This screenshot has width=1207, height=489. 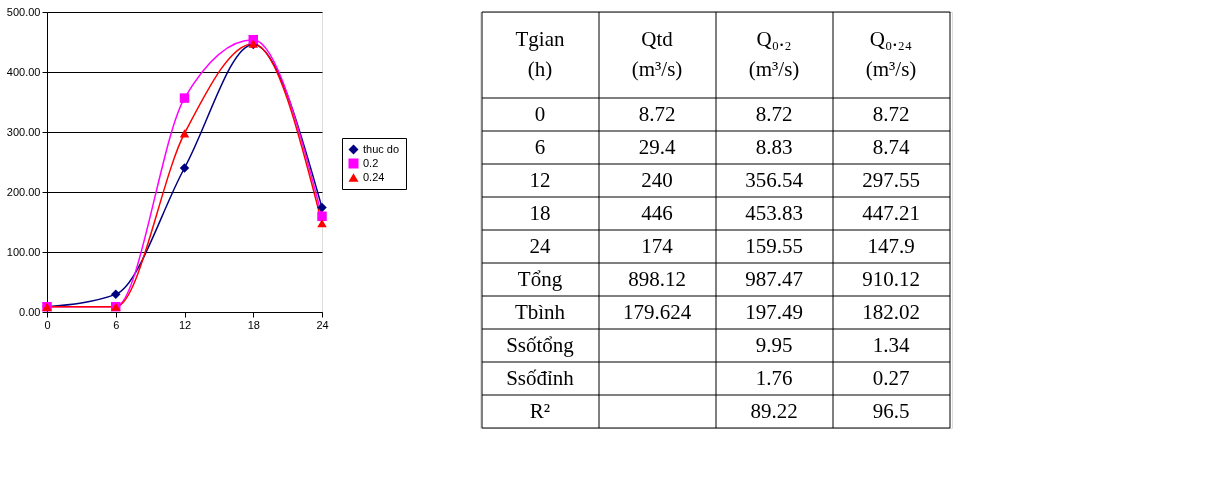 I want to click on y-tick-label: 500.00, so click(x=23, y=11).